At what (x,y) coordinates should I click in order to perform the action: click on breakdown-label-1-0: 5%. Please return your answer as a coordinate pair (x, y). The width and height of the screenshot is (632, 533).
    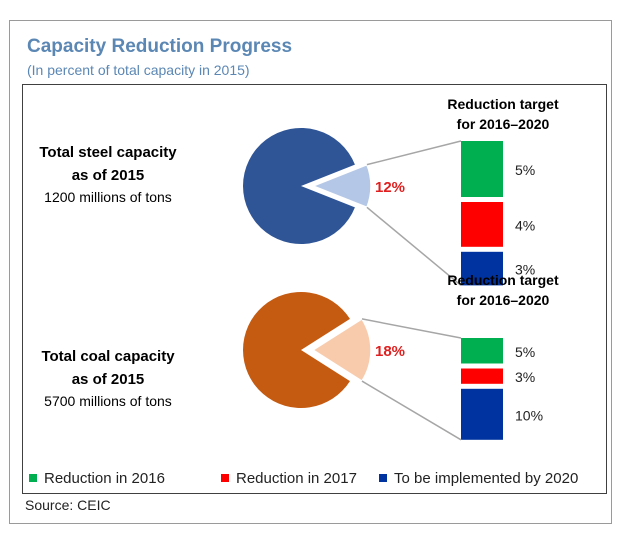
    Looking at the image, I should click on (525, 352).